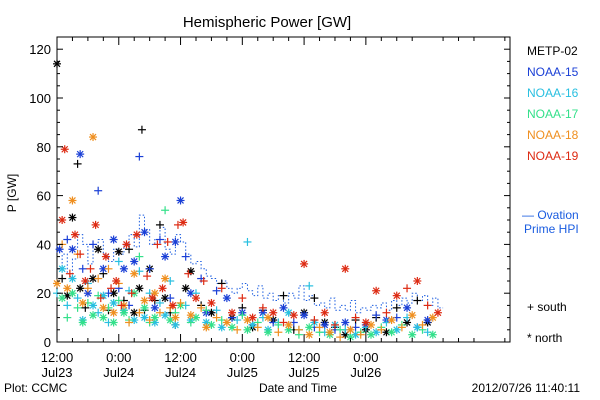 The width and height of the screenshot is (600, 400). Describe the element at coordinates (118, 372) in the screenshot. I see `x-tick-label-date: Jul24` at that location.